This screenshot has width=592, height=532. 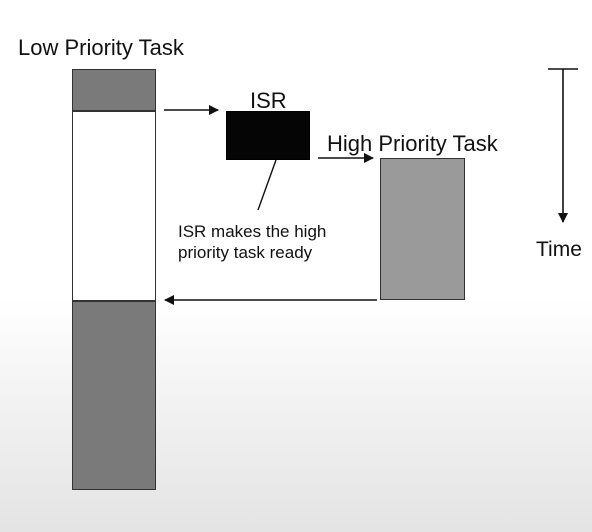 I want to click on isr-note: ISR makes the high priority task ready, so click(x=278, y=242).